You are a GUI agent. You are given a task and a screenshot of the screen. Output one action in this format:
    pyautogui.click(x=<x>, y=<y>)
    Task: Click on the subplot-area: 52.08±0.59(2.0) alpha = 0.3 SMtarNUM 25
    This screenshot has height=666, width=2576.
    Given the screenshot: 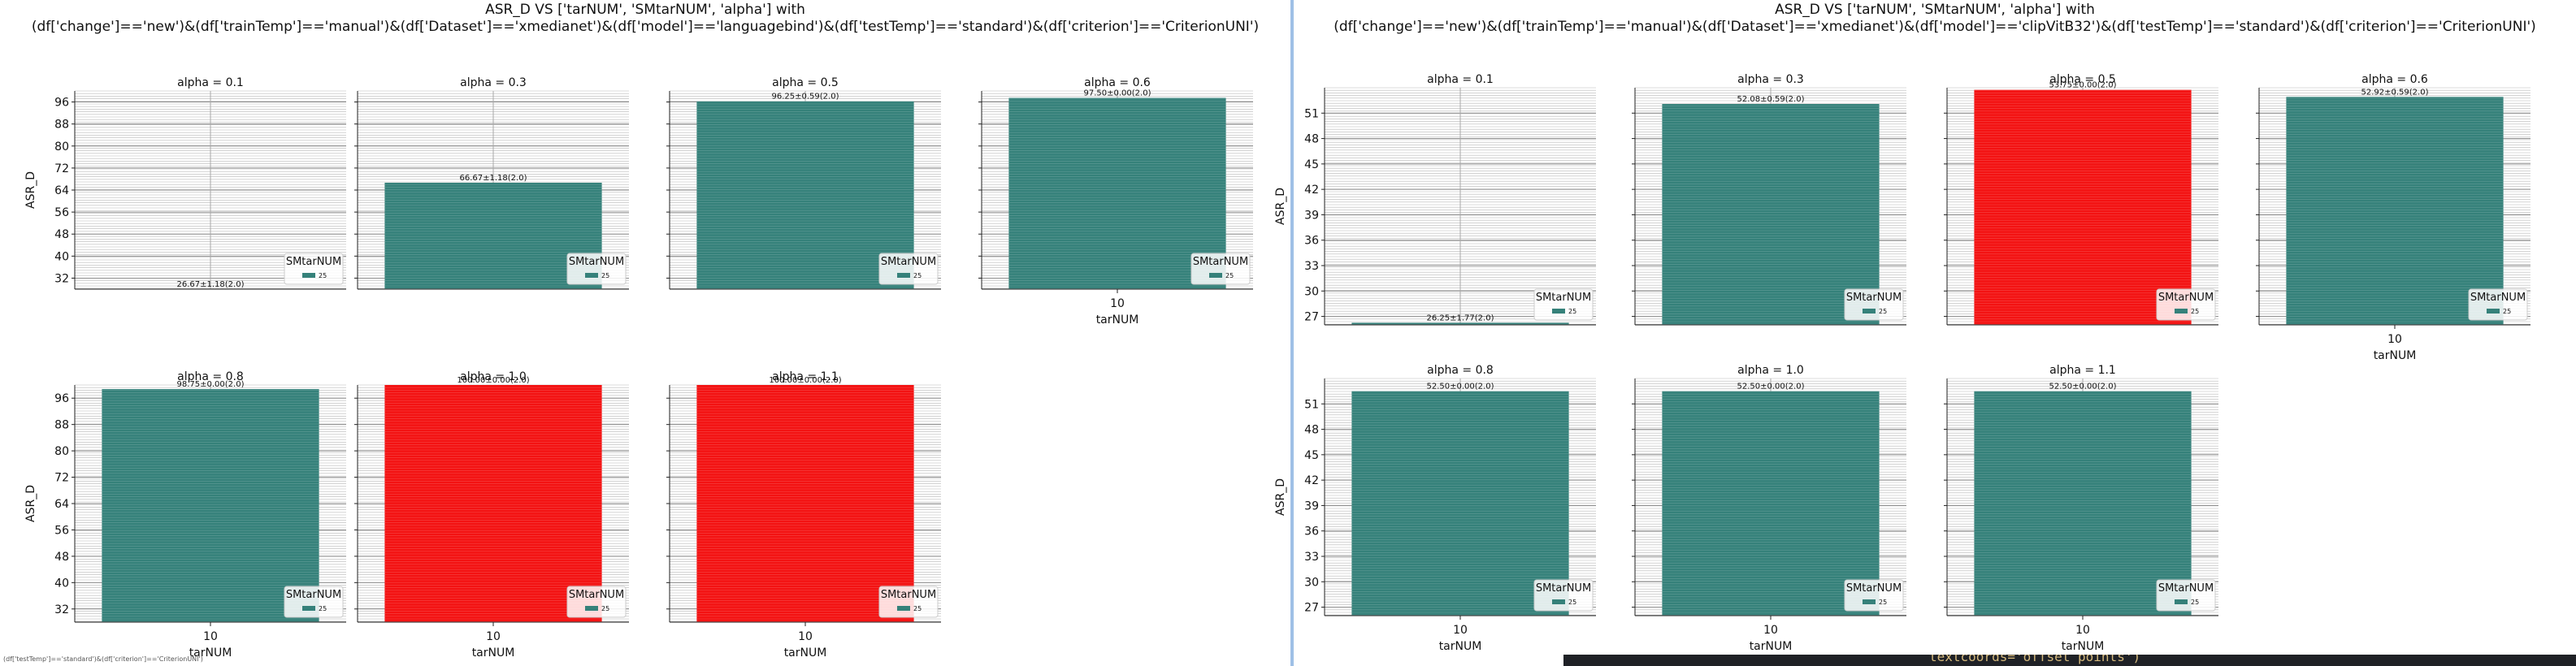 What is the action you would take?
    pyautogui.click(x=1769, y=200)
    